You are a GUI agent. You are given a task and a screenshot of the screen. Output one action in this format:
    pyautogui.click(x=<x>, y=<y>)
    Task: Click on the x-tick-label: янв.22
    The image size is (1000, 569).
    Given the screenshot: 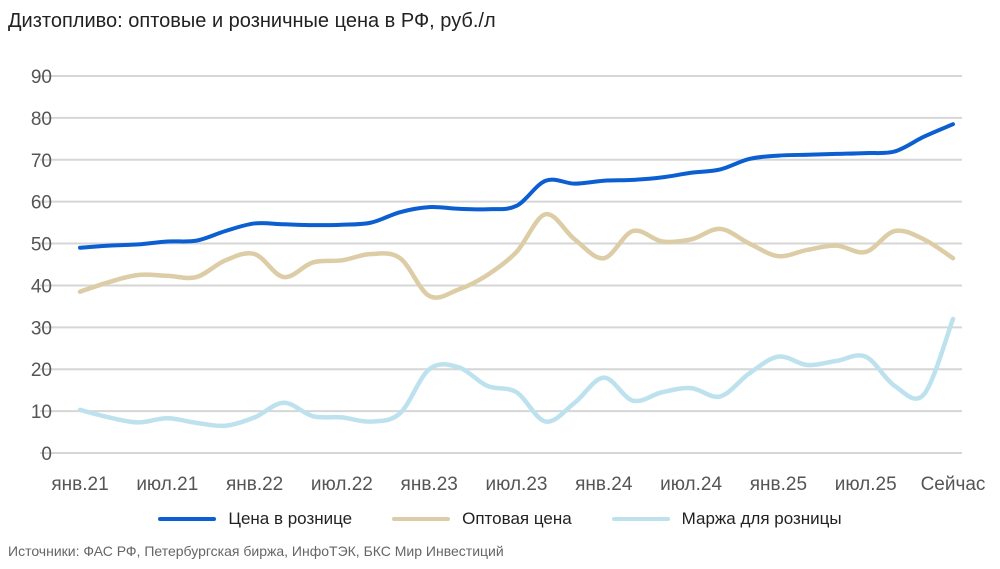 What is the action you would take?
    pyautogui.click(x=254, y=484)
    